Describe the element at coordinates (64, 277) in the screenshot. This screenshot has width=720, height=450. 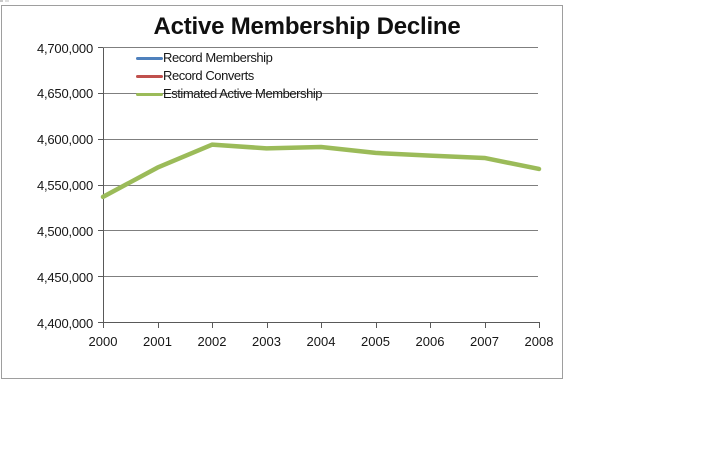
I see `y-axis-label: 4,450,000` at that location.